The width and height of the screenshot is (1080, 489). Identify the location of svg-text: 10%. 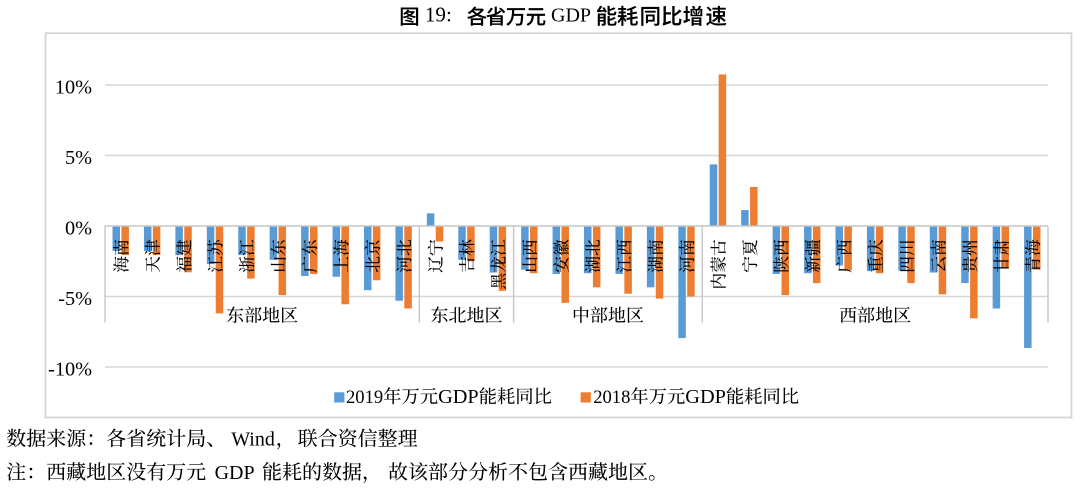
(73, 88).